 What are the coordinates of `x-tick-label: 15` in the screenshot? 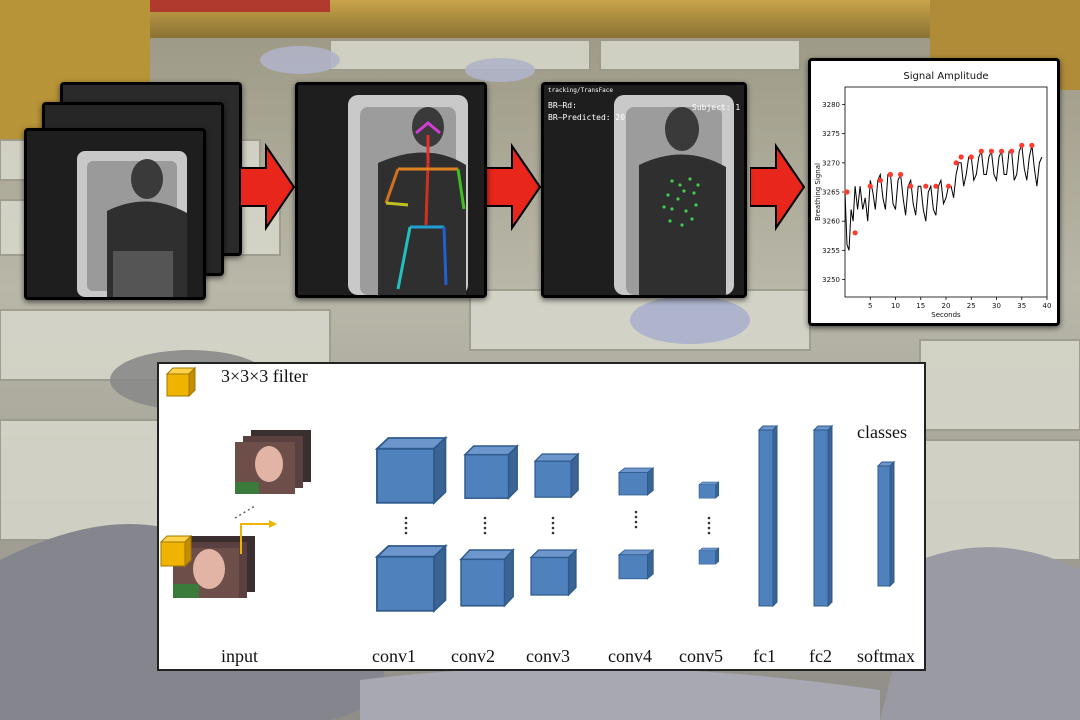 It's located at (920, 306).